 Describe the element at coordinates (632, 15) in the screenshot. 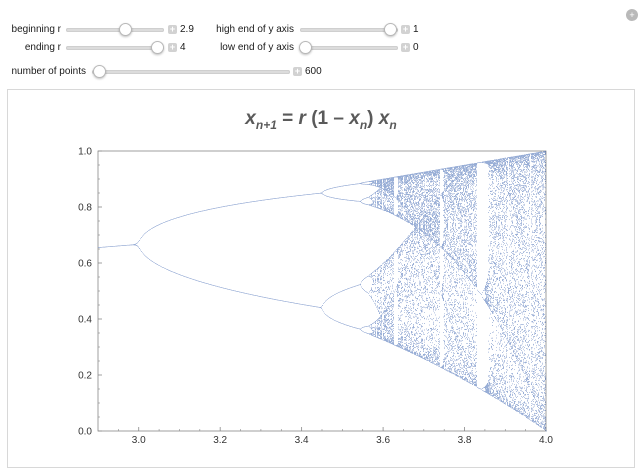

I see `reset-controls-button: +` at that location.